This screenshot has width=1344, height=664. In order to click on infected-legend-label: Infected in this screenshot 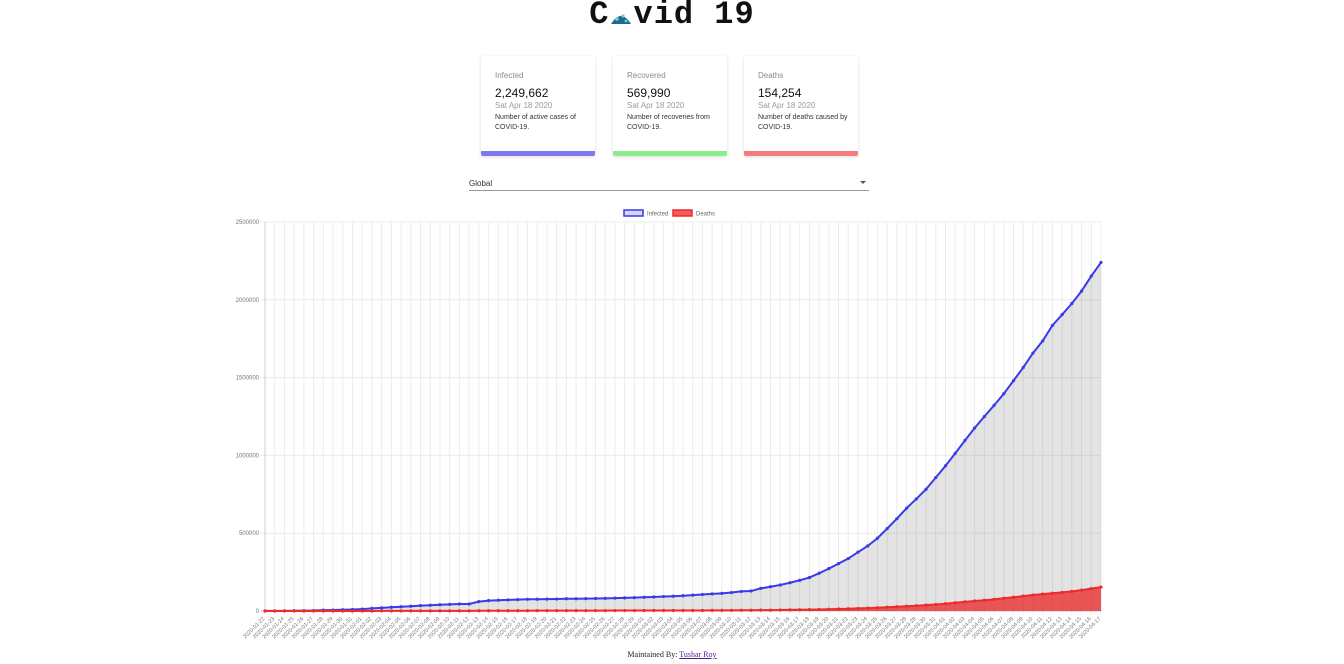, I will do `click(657, 215)`.